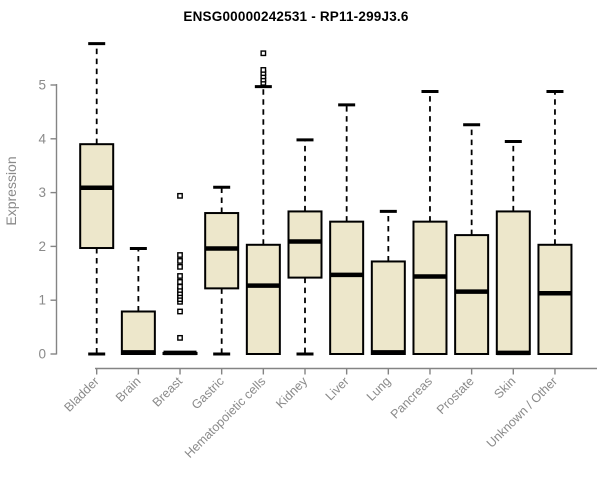  I want to click on box-group-kidney, so click(305, 247).